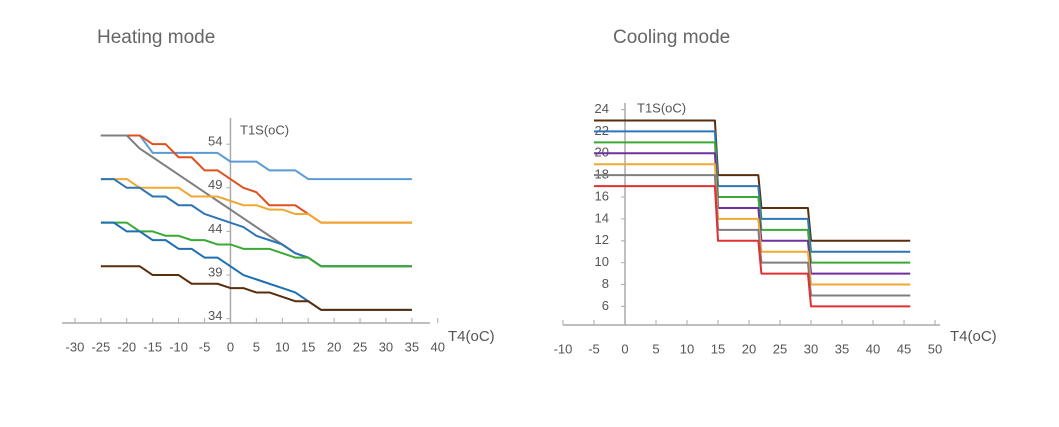 The height and width of the screenshot is (427, 1059). What do you see at coordinates (215, 315) in the screenshot?
I see `y-tick-label: 34` at bounding box center [215, 315].